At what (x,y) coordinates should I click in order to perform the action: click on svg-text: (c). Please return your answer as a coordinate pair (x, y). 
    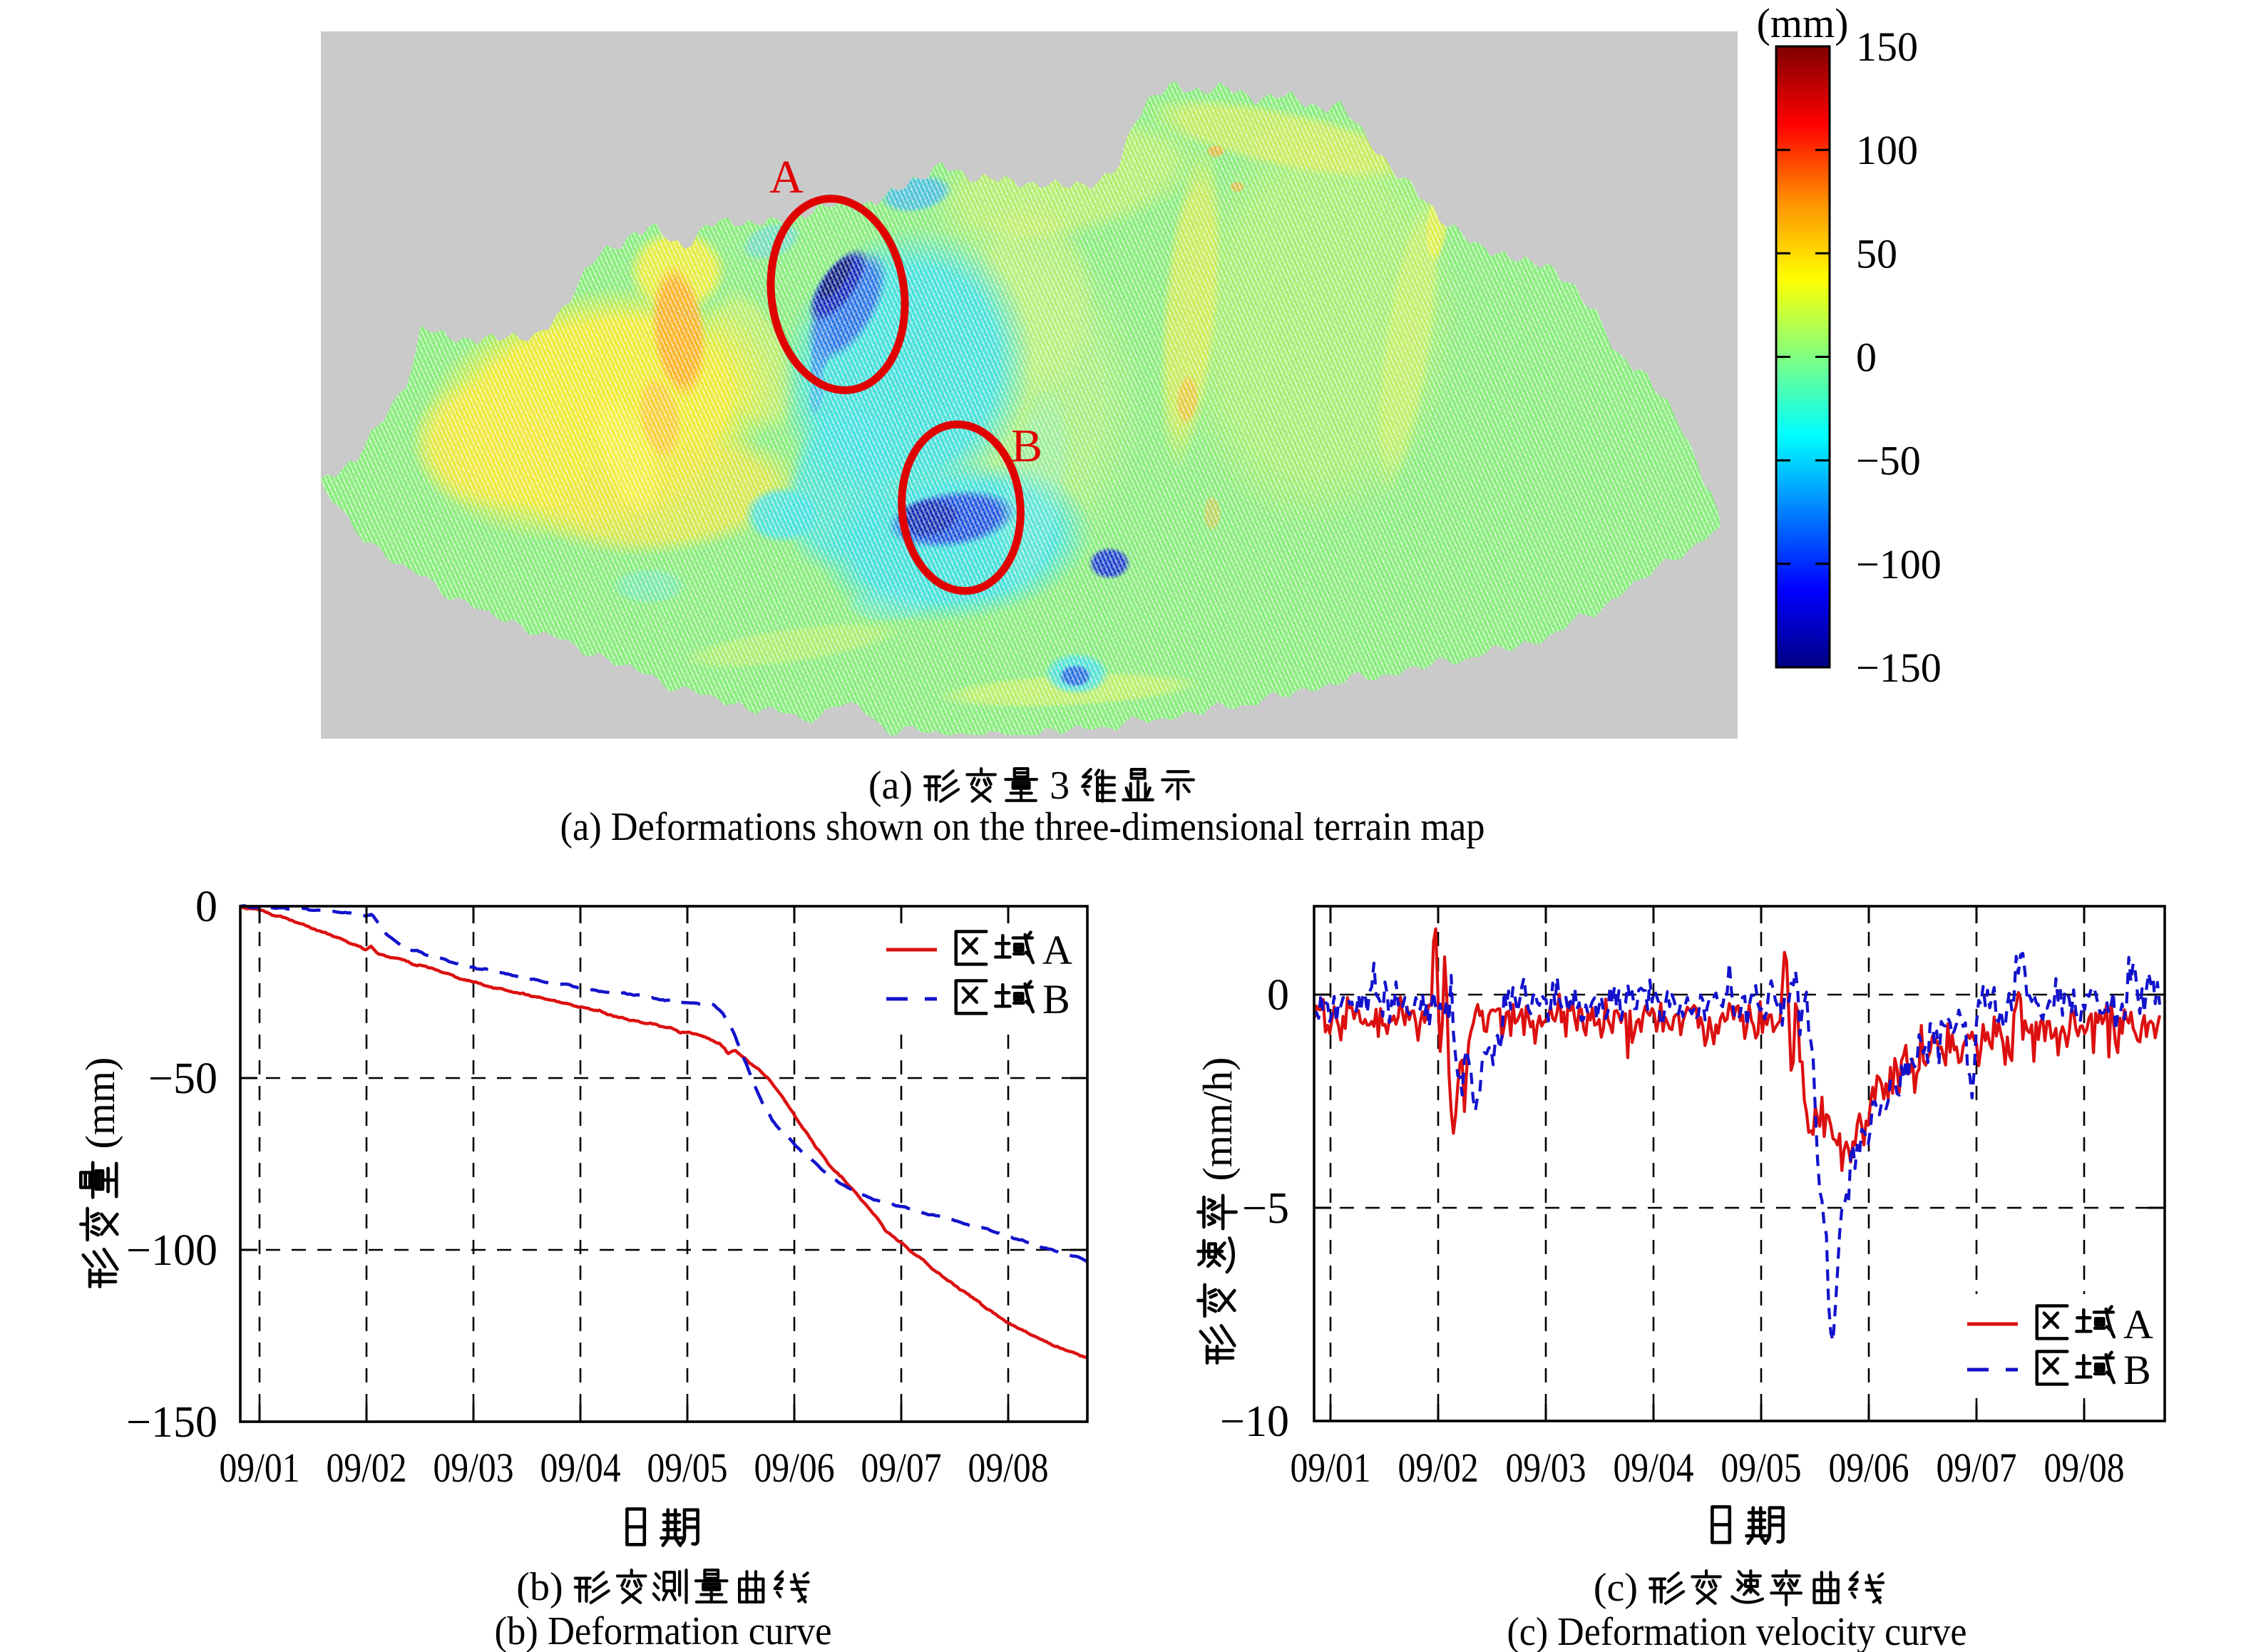
    Looking at the image, I should click on (1616, 1588).